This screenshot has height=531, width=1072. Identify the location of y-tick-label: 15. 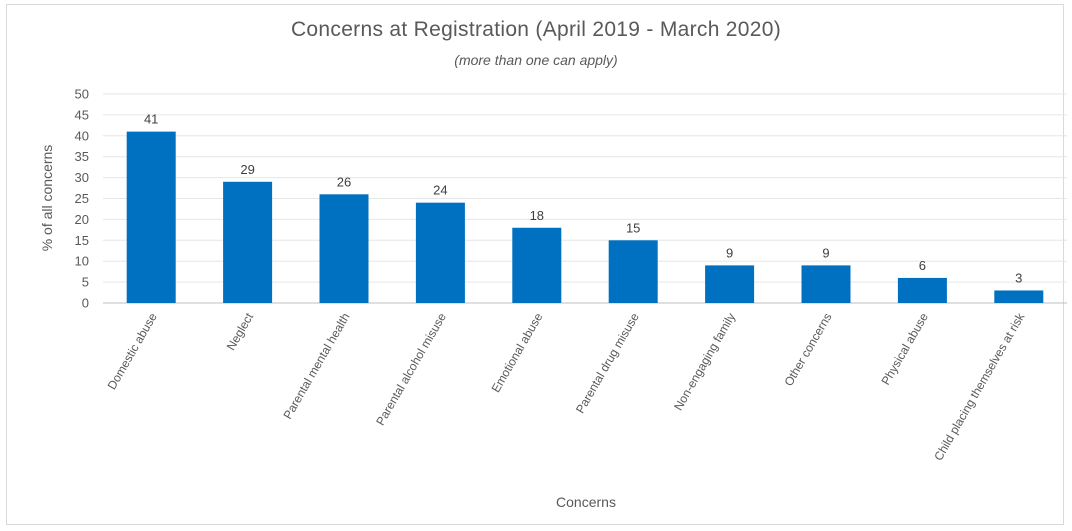
(82, 240).